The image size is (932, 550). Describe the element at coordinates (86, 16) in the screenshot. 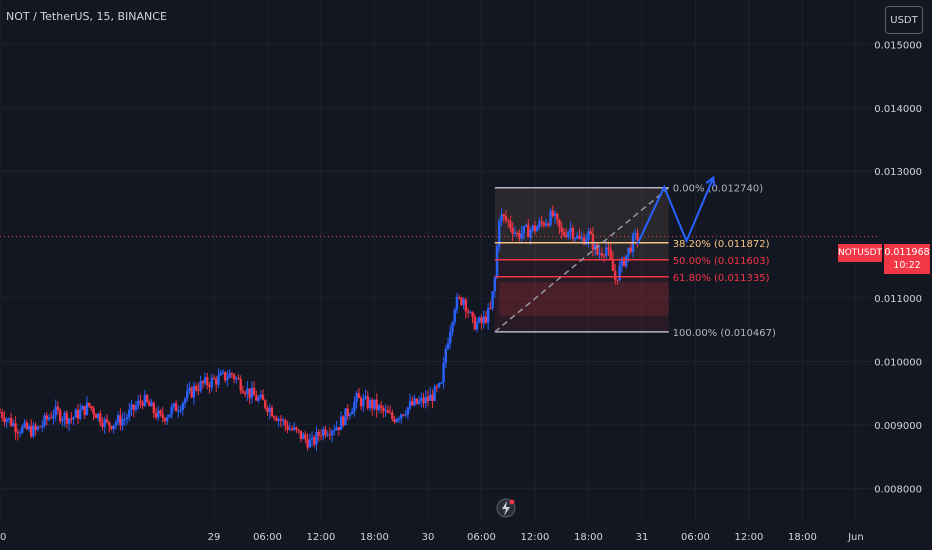

I see `symbol-title: NOT / TetherUS, 15, BINANCE` at that location.